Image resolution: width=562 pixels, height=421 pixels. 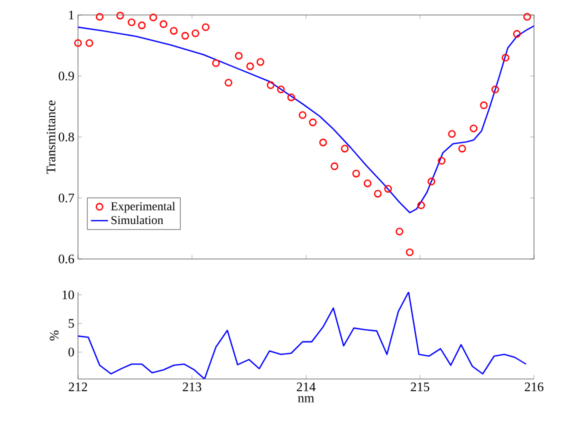 What do you see at coordinates (420, 387) in the screenshot?
I see `x-tick-label: 215` at bounding box center [420, 387].